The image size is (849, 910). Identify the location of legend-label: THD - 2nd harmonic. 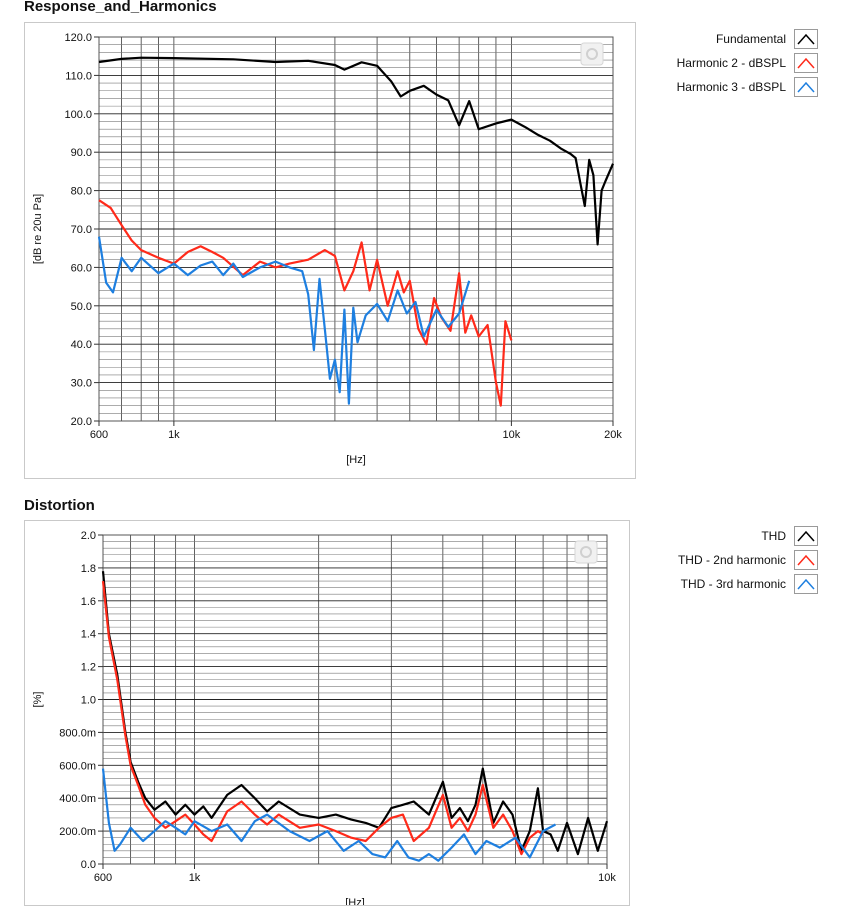
(731, 560).